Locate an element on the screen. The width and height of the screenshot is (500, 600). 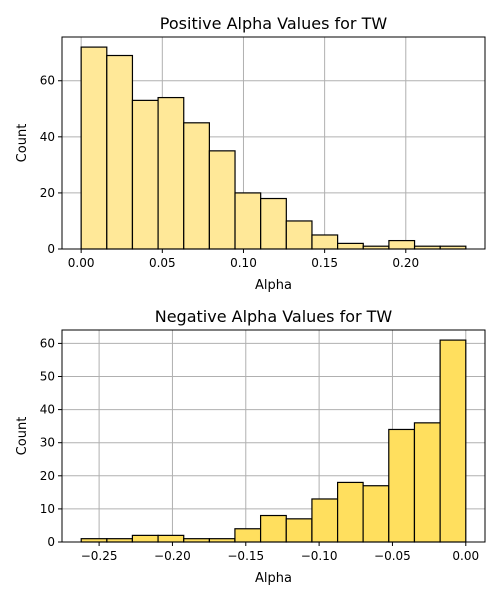
x-tick-label: 0.15 is located at coordinates (324, 263).